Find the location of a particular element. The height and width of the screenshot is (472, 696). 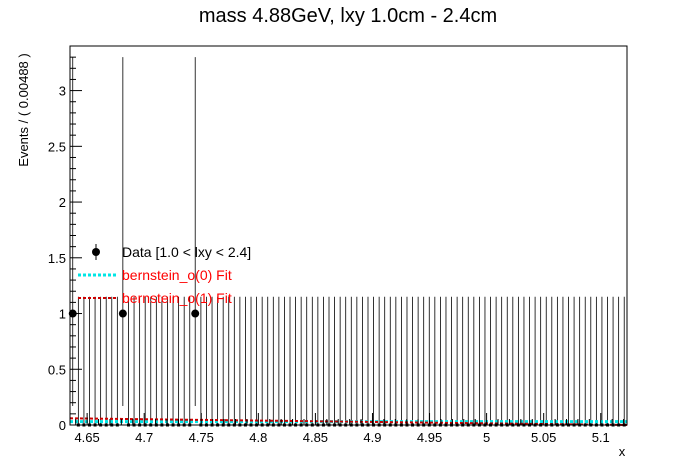

fit-curve-bernstein-o1 is located at coordinates (348, 421).